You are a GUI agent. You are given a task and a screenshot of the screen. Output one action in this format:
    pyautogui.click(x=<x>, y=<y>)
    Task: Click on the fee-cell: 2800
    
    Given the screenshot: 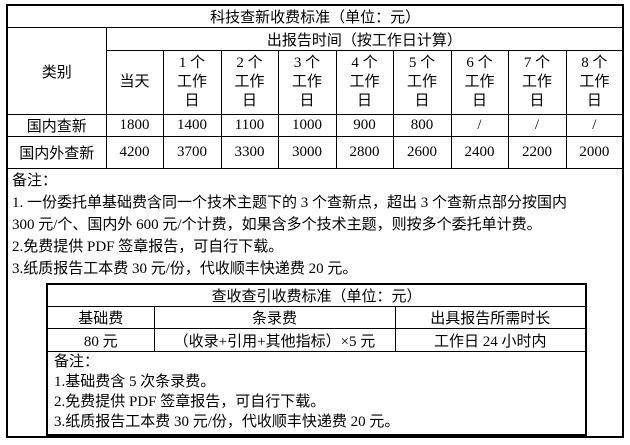 What is the action you would take?
    pyautogui.click(x=364, y=152)
    